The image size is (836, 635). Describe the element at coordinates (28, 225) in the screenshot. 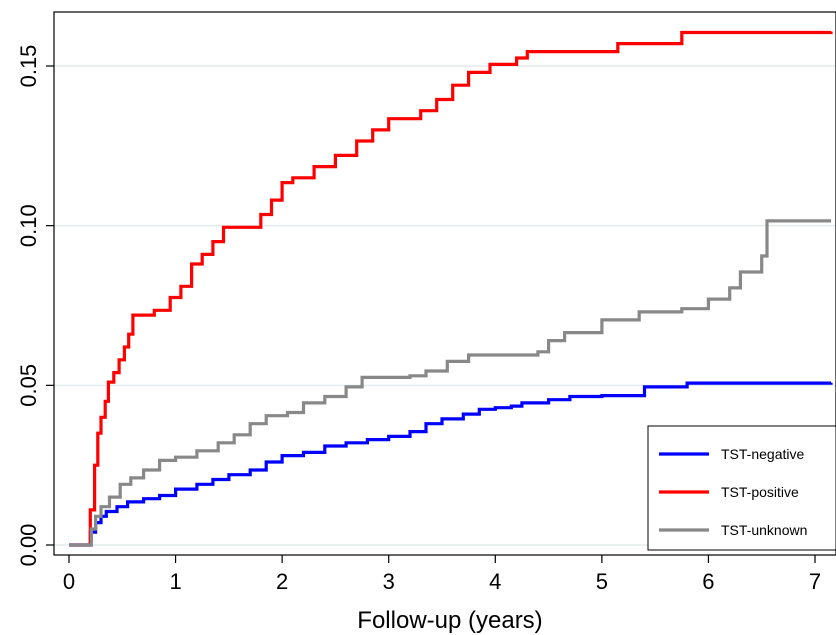

I see `y-tick-label-2: 0.10` at that location.